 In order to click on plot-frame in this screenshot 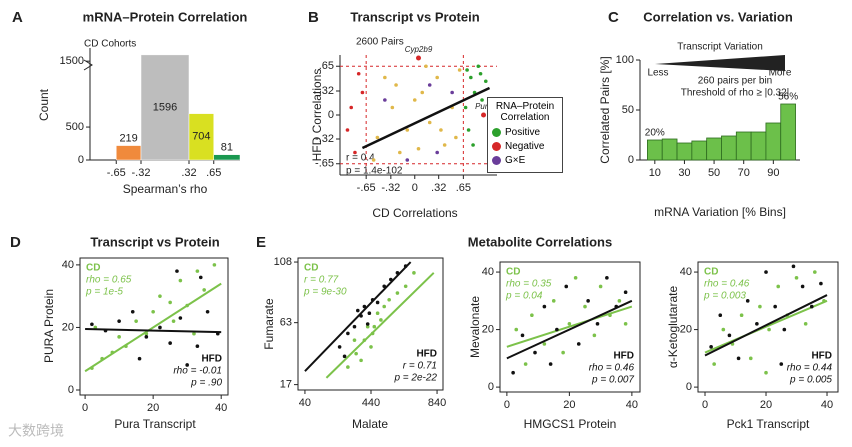, I will do `click(154, 326)`.